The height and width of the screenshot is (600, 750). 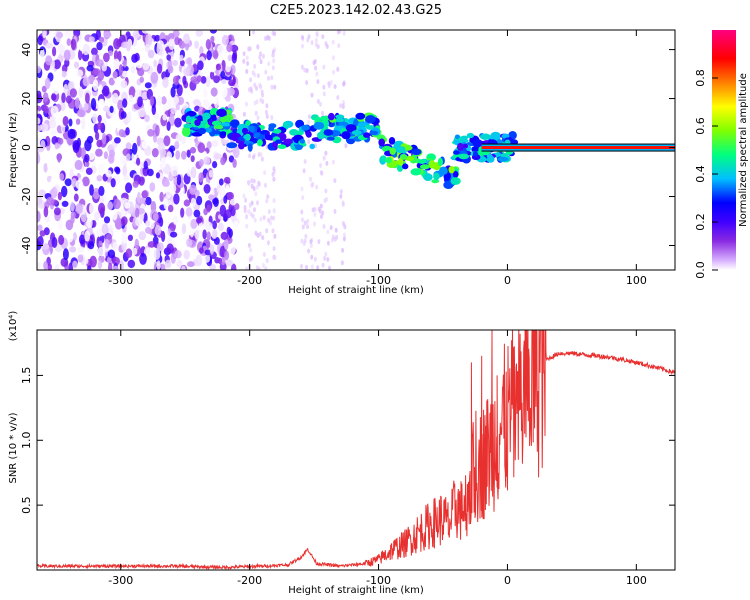 What do you see at coordinates (26, 147) in the screenshot?
I see `y-tick-label: 0` at bounding box center [26, 147].